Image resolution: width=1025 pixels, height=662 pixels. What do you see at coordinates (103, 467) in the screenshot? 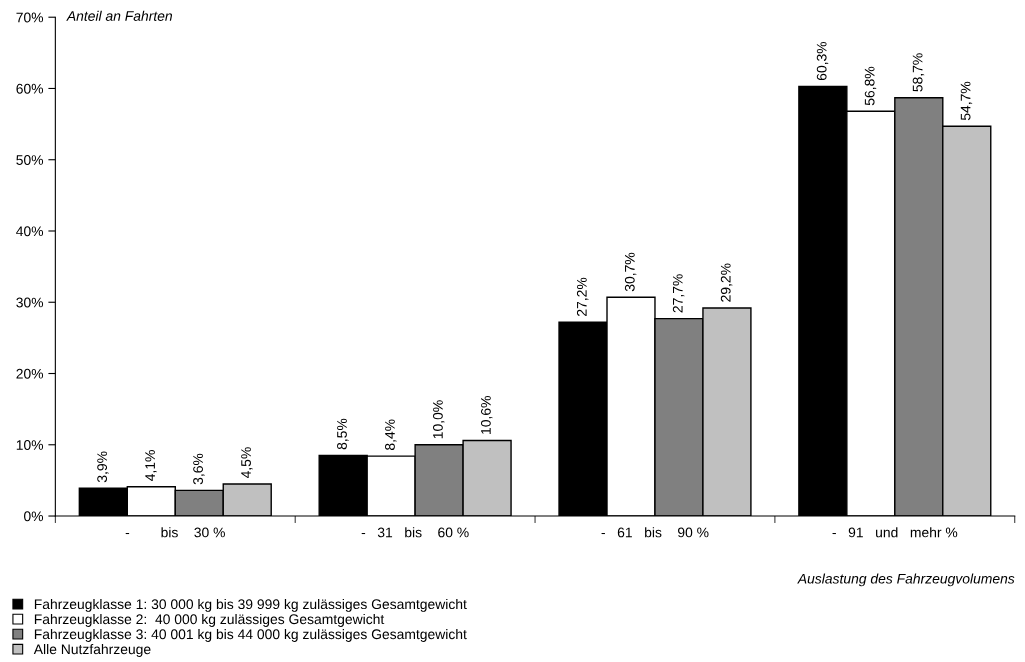
I see `data-label: 3,9%` at bounding box center [103, 467].